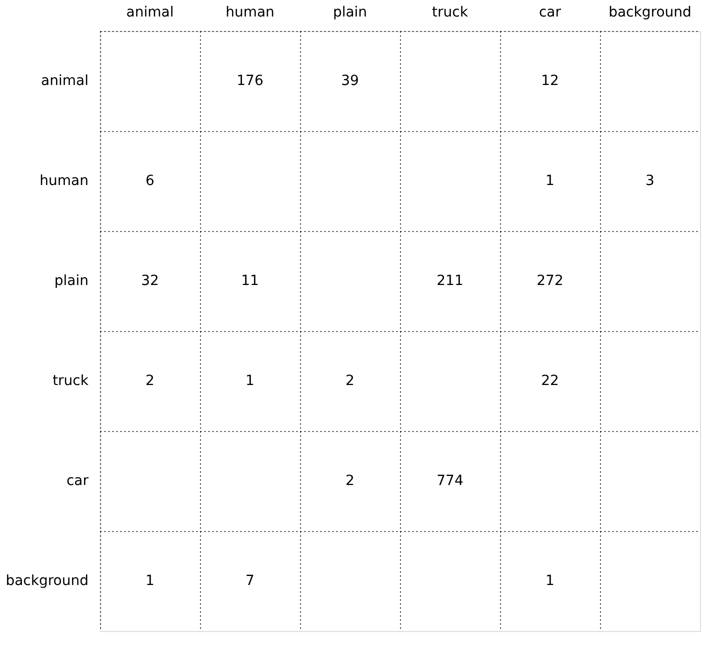 The height and width of the screenshot is (647, 714). Describe the element at coordinates (650, 12) in the screenshot. I see `x-tick-label: background` at that location.